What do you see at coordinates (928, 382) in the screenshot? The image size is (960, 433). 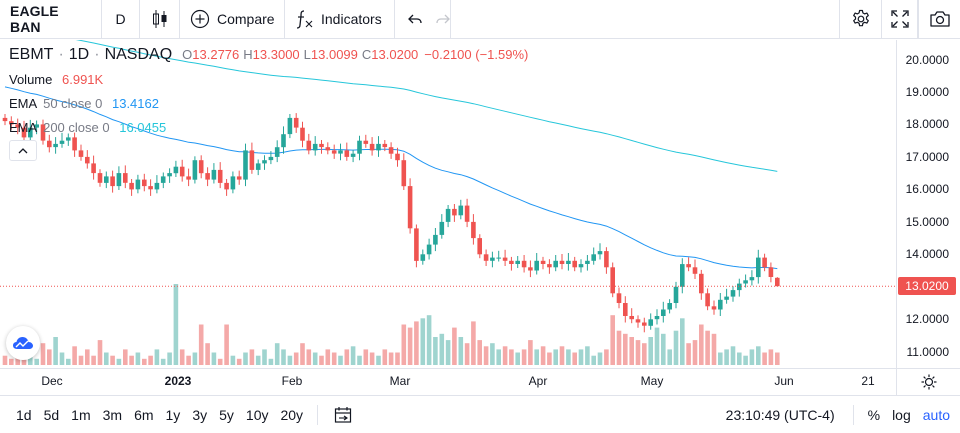 I see `time-scale-settings-button` at bounding box center [928, 382].